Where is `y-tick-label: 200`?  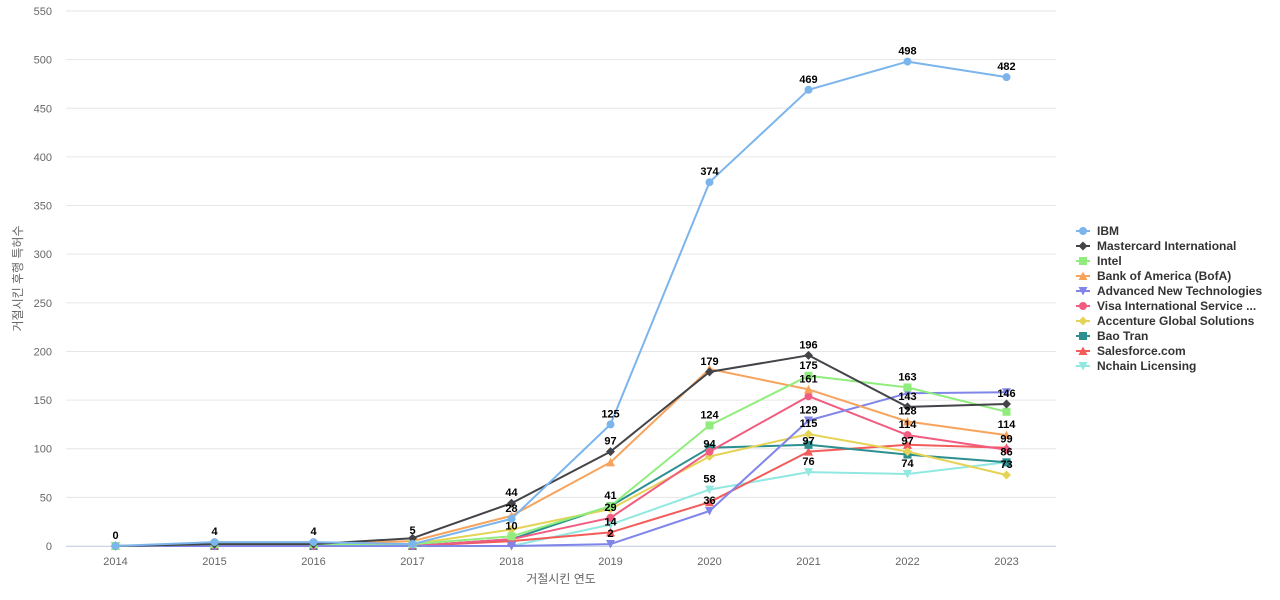 y-tick-label: 200 is located at coordinates (43, 352).